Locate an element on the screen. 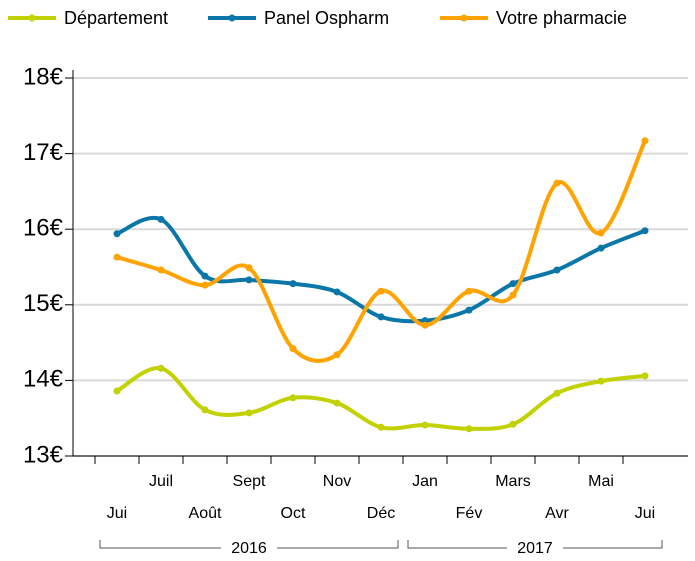 This screenshot has width=695, height=561. y-tick-label: 15€ is located at coordinates (43, 303).